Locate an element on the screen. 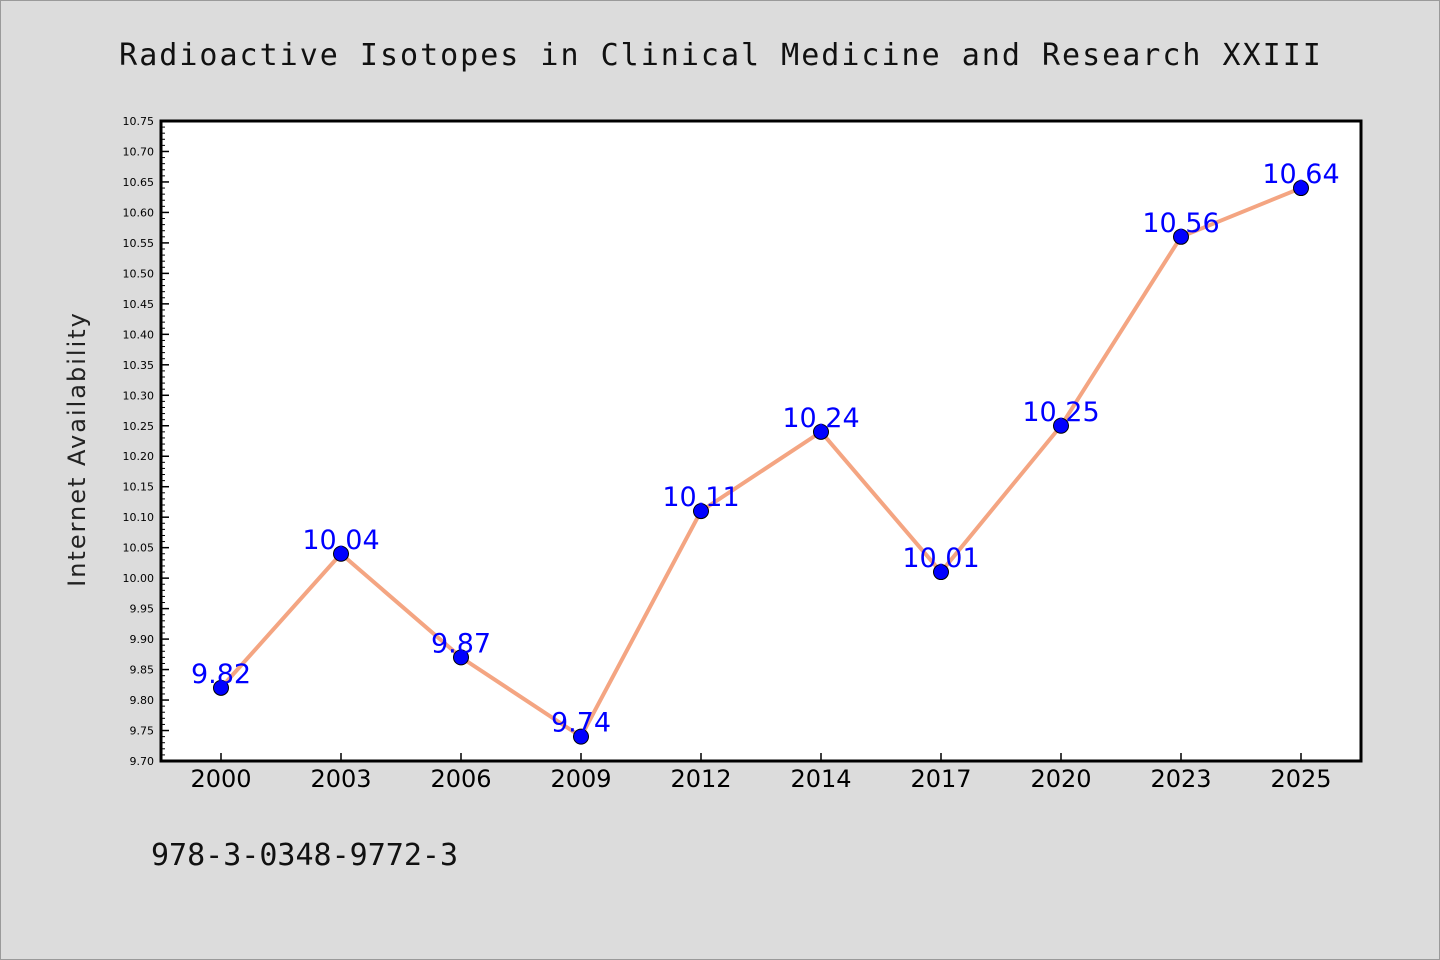 This screenshot has width=1440, height=960. isbn-footer: 978-3-0348-9772-3 is located at coordinates (304, 855).